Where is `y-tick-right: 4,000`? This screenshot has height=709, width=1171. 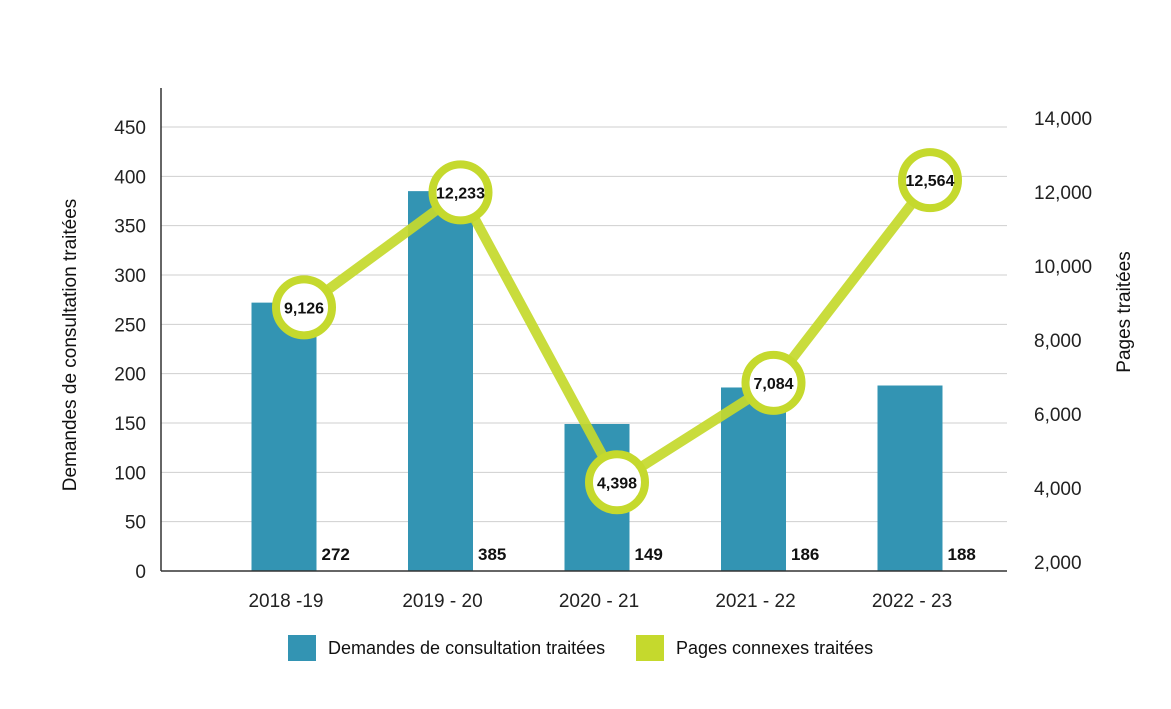
y-tick-right: 4,000 is located at coordinates (1058, 489).